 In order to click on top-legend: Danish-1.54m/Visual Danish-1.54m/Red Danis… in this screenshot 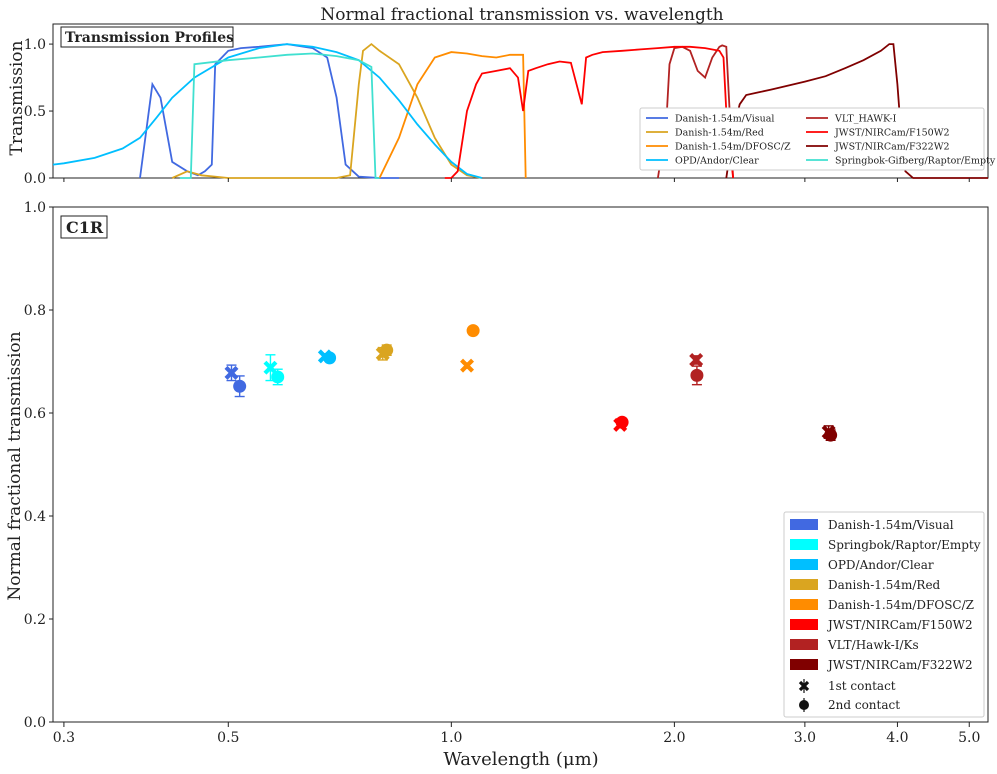, I will do `click(817, 139)`.